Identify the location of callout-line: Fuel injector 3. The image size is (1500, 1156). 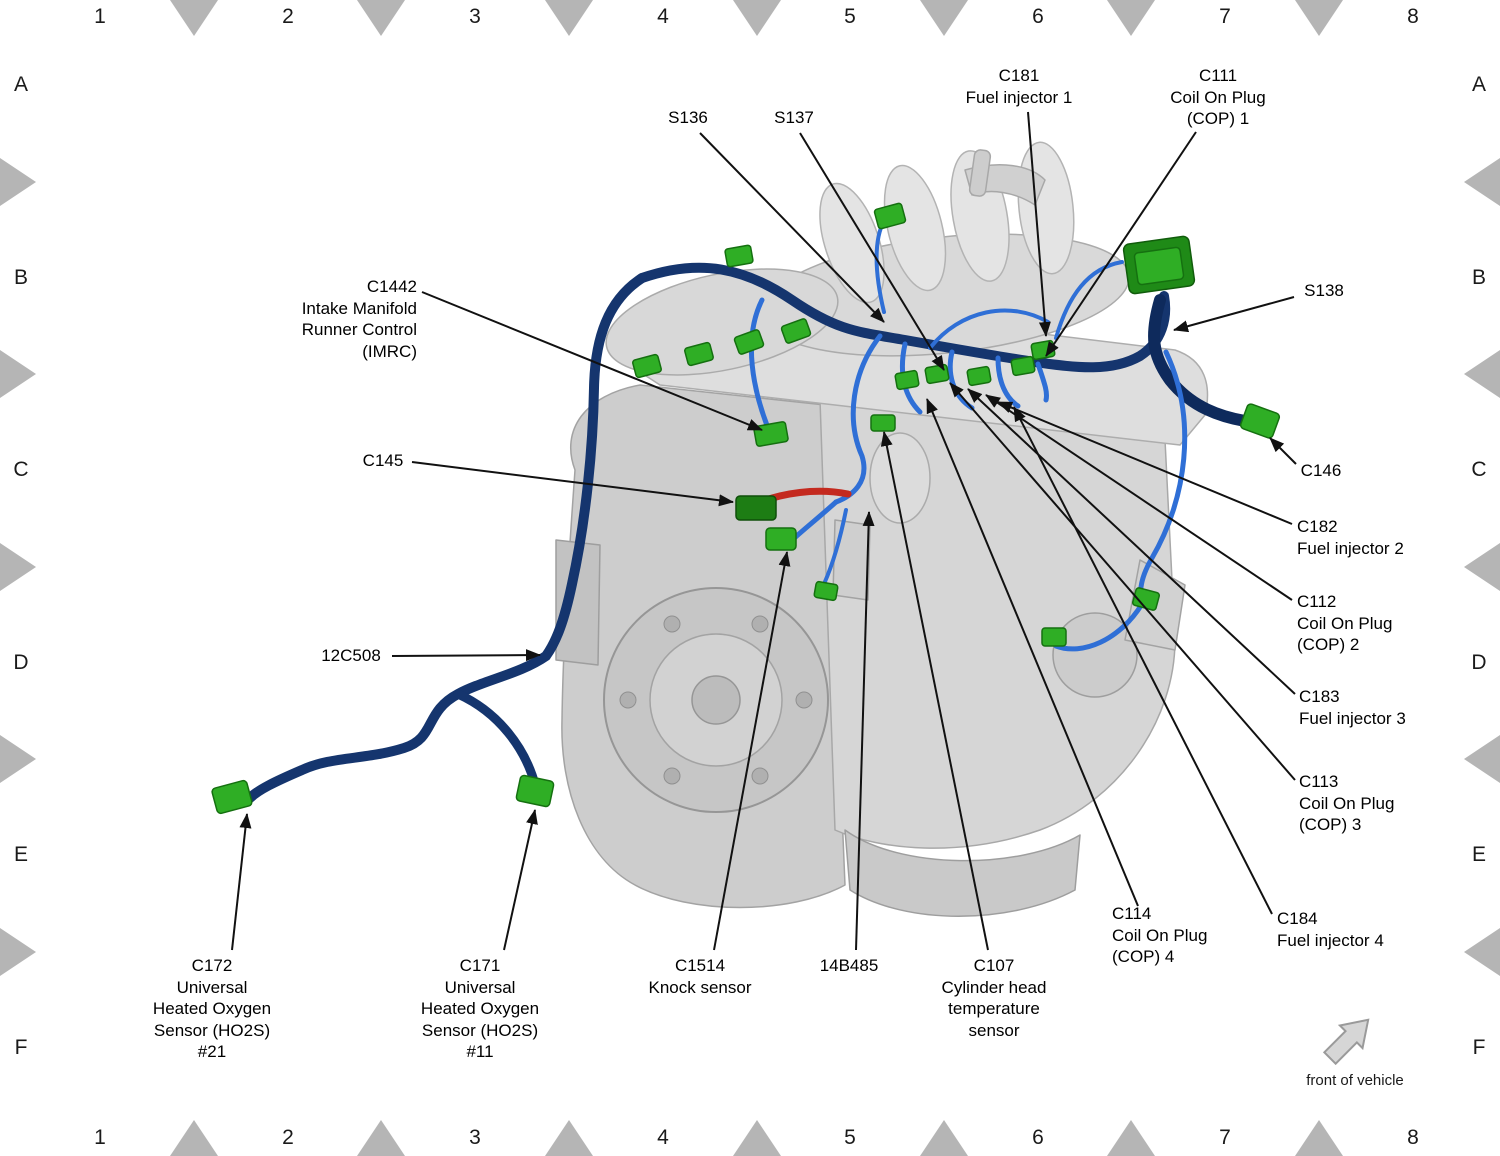
(1352, 718).